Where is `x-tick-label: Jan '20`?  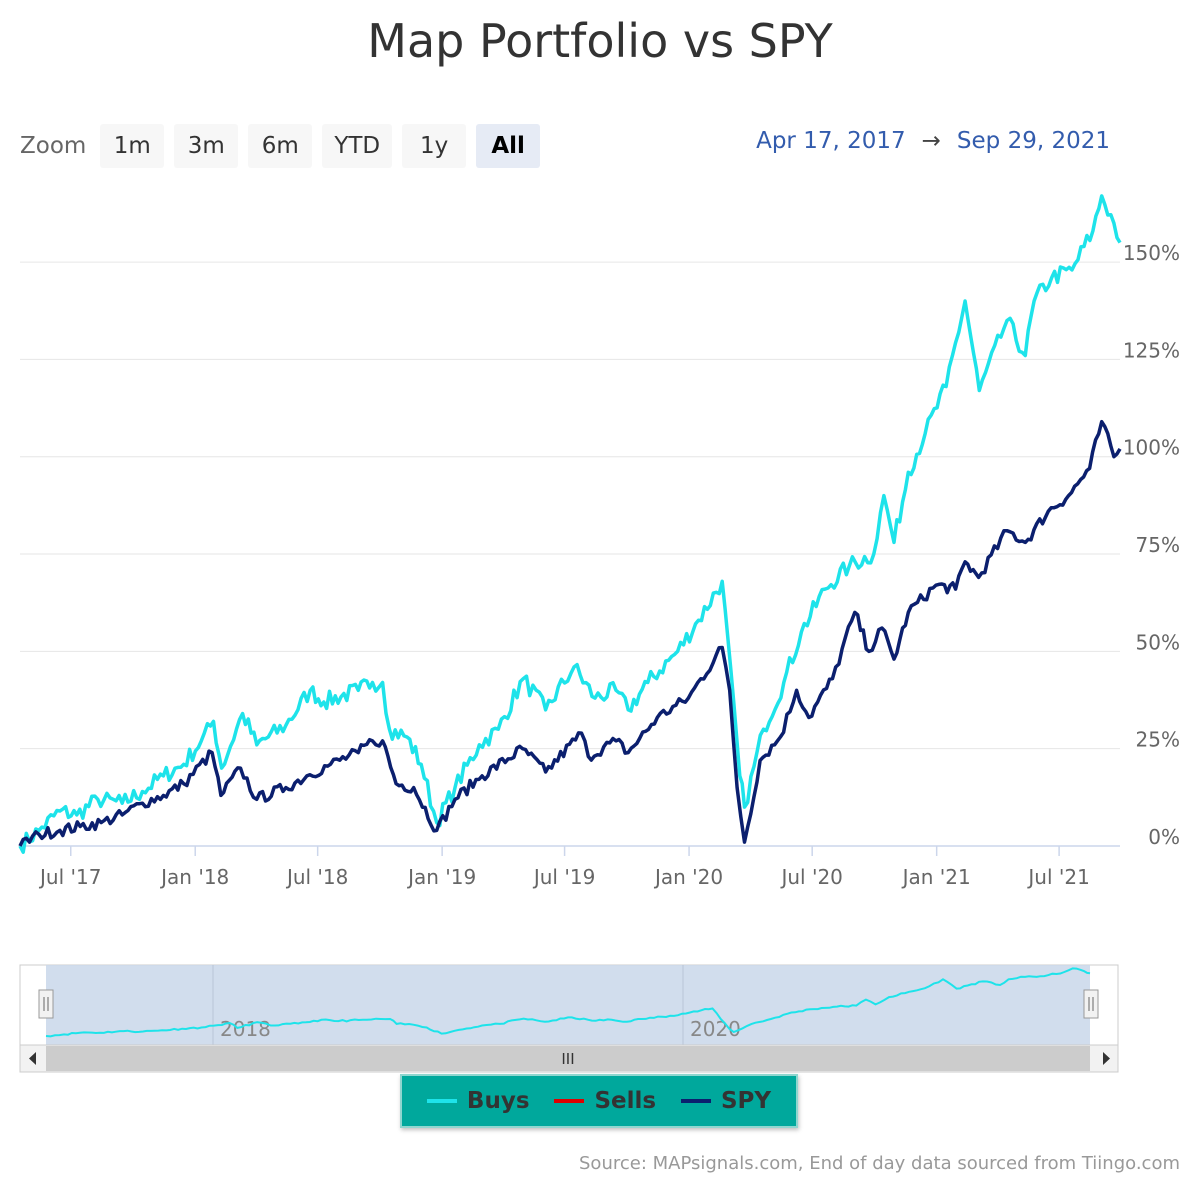
x-tick-label: Jan '20 is located at coordinates (688, 877).